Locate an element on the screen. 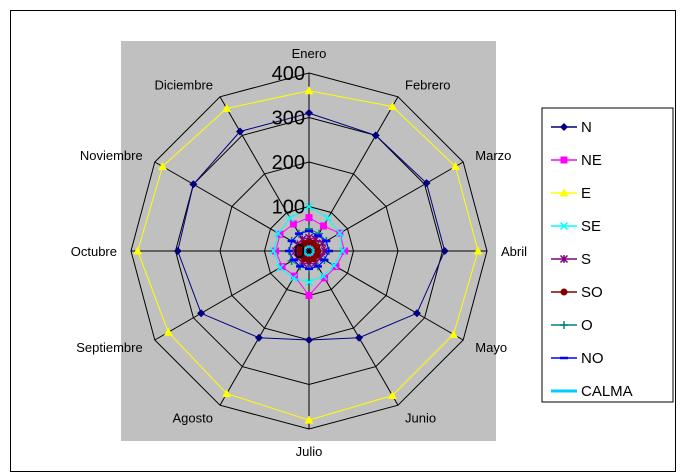  category-label: Junio is located at coordinates (420, 417).